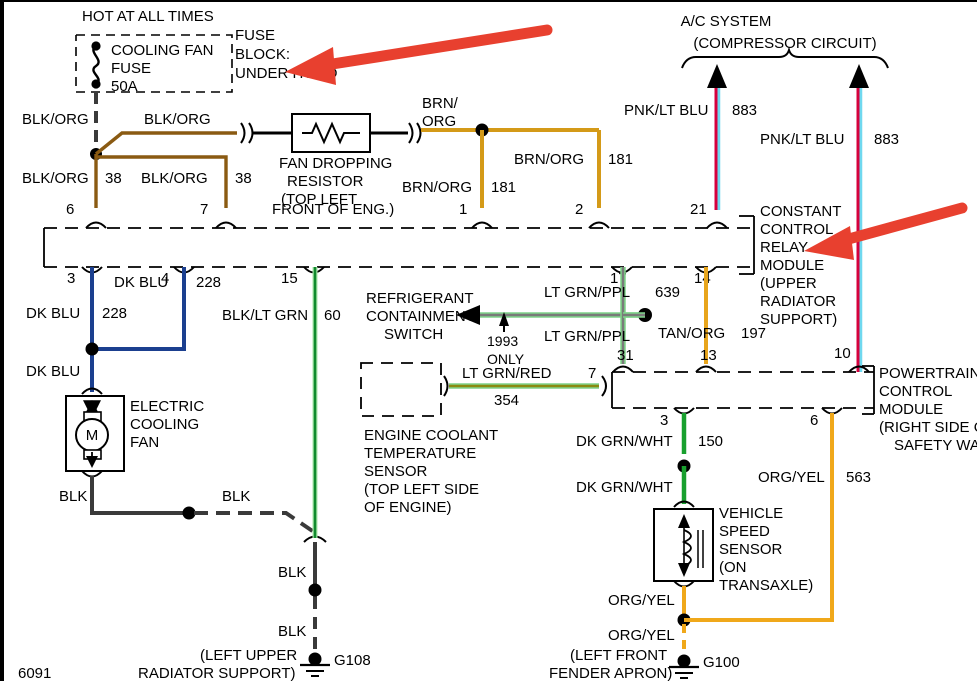 This screenshot has height=681, width=977. I want to click on relay-module-label-l4: MODULE, so click(792, 265).